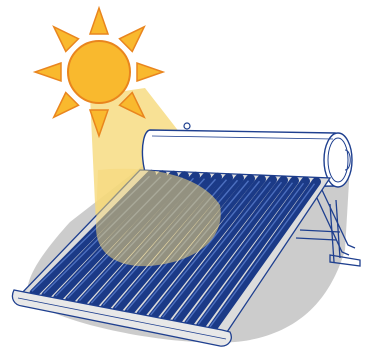 This screenshot has width=377, height=356. I want to click on support-frame, so click(328, 228).